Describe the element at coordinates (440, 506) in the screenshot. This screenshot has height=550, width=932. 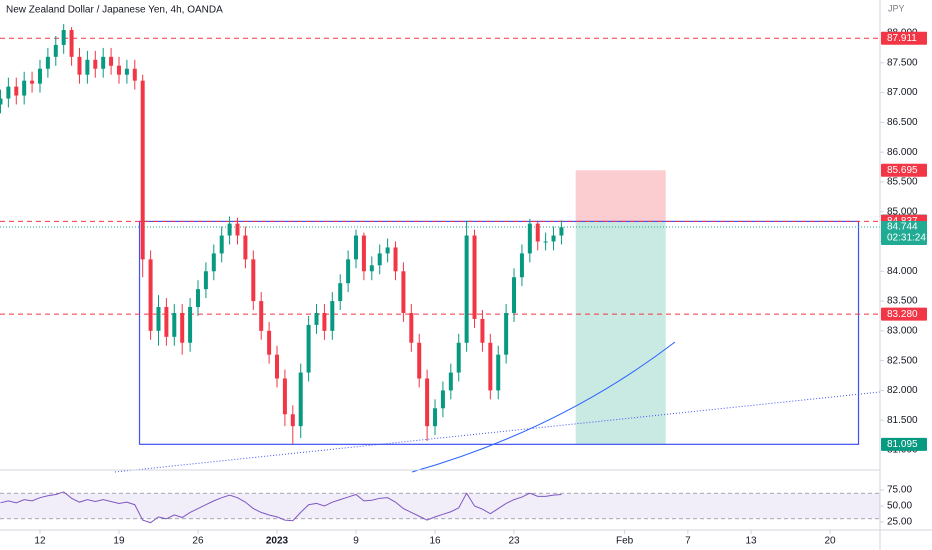
I see `rsi-band` at that location.